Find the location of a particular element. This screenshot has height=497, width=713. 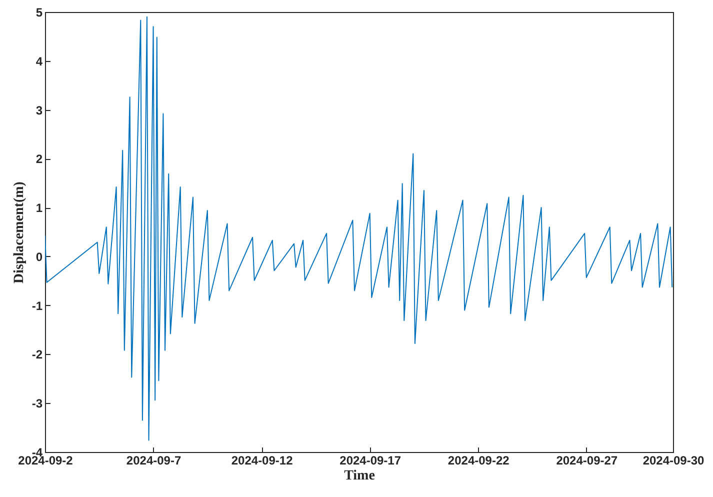

y-tick-label: -2 is located at coordinates (37, 355).